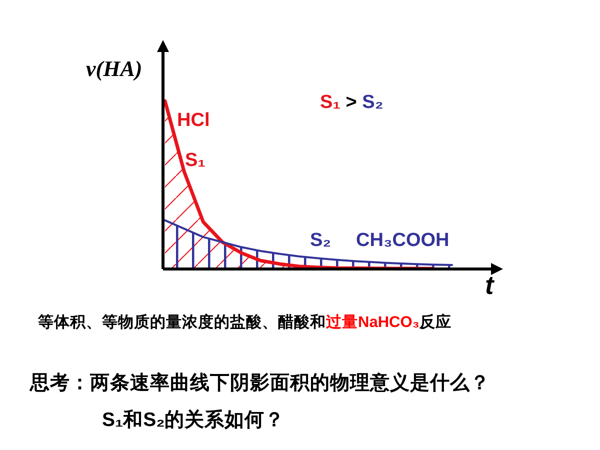  What do you see at coordinates (372, 322) in the screenshot?
I see `text: 过量NaHCO₃` at bounding box center [372, 322].